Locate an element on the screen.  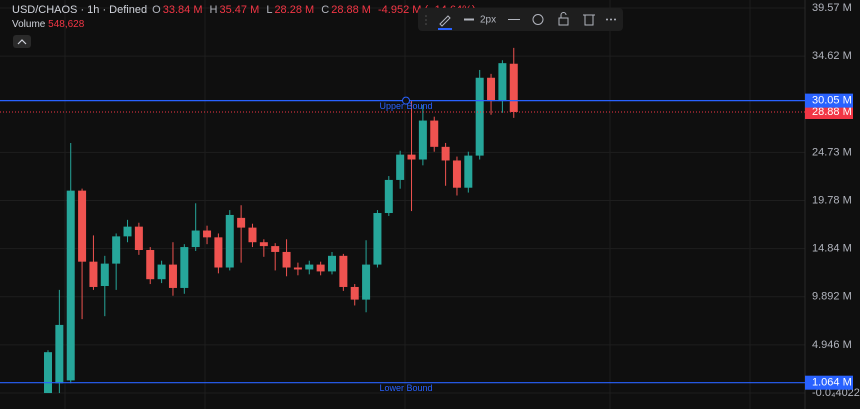
collapse-button is located at coordinates (22, 41).